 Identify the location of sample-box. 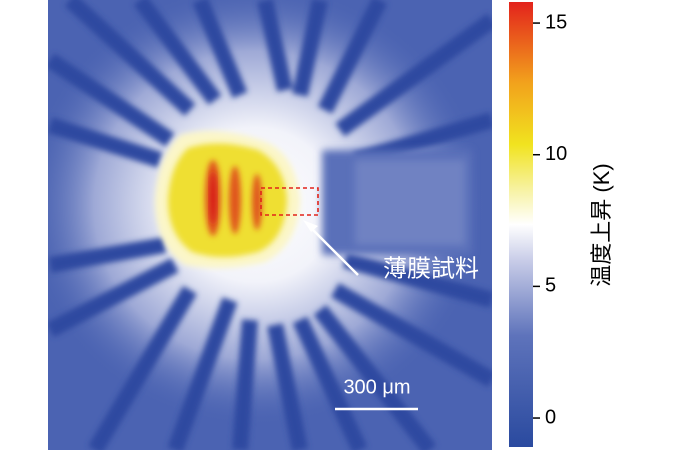
(289, 201).